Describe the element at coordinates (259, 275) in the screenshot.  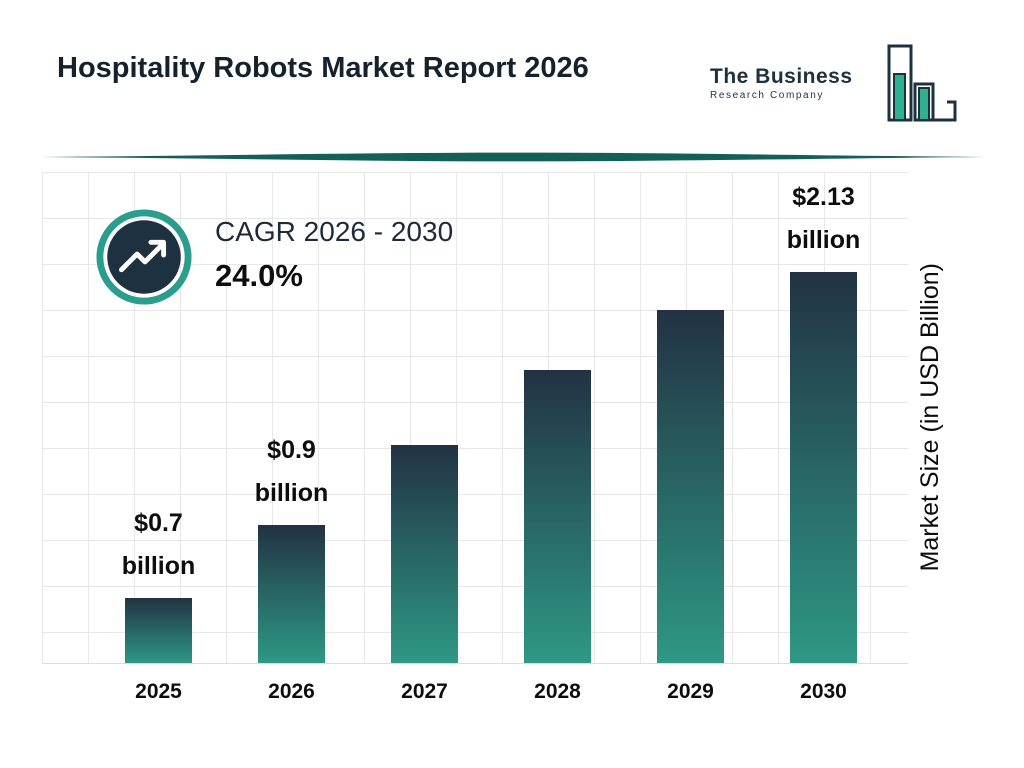
I see `cagr-value: 24.0%` at that location.